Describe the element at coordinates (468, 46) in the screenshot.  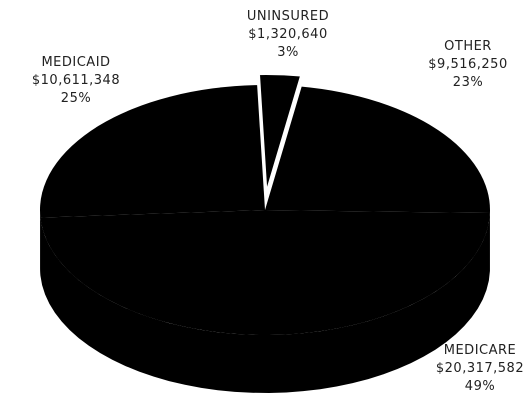
I see `slice-label: OTHER` at that location.